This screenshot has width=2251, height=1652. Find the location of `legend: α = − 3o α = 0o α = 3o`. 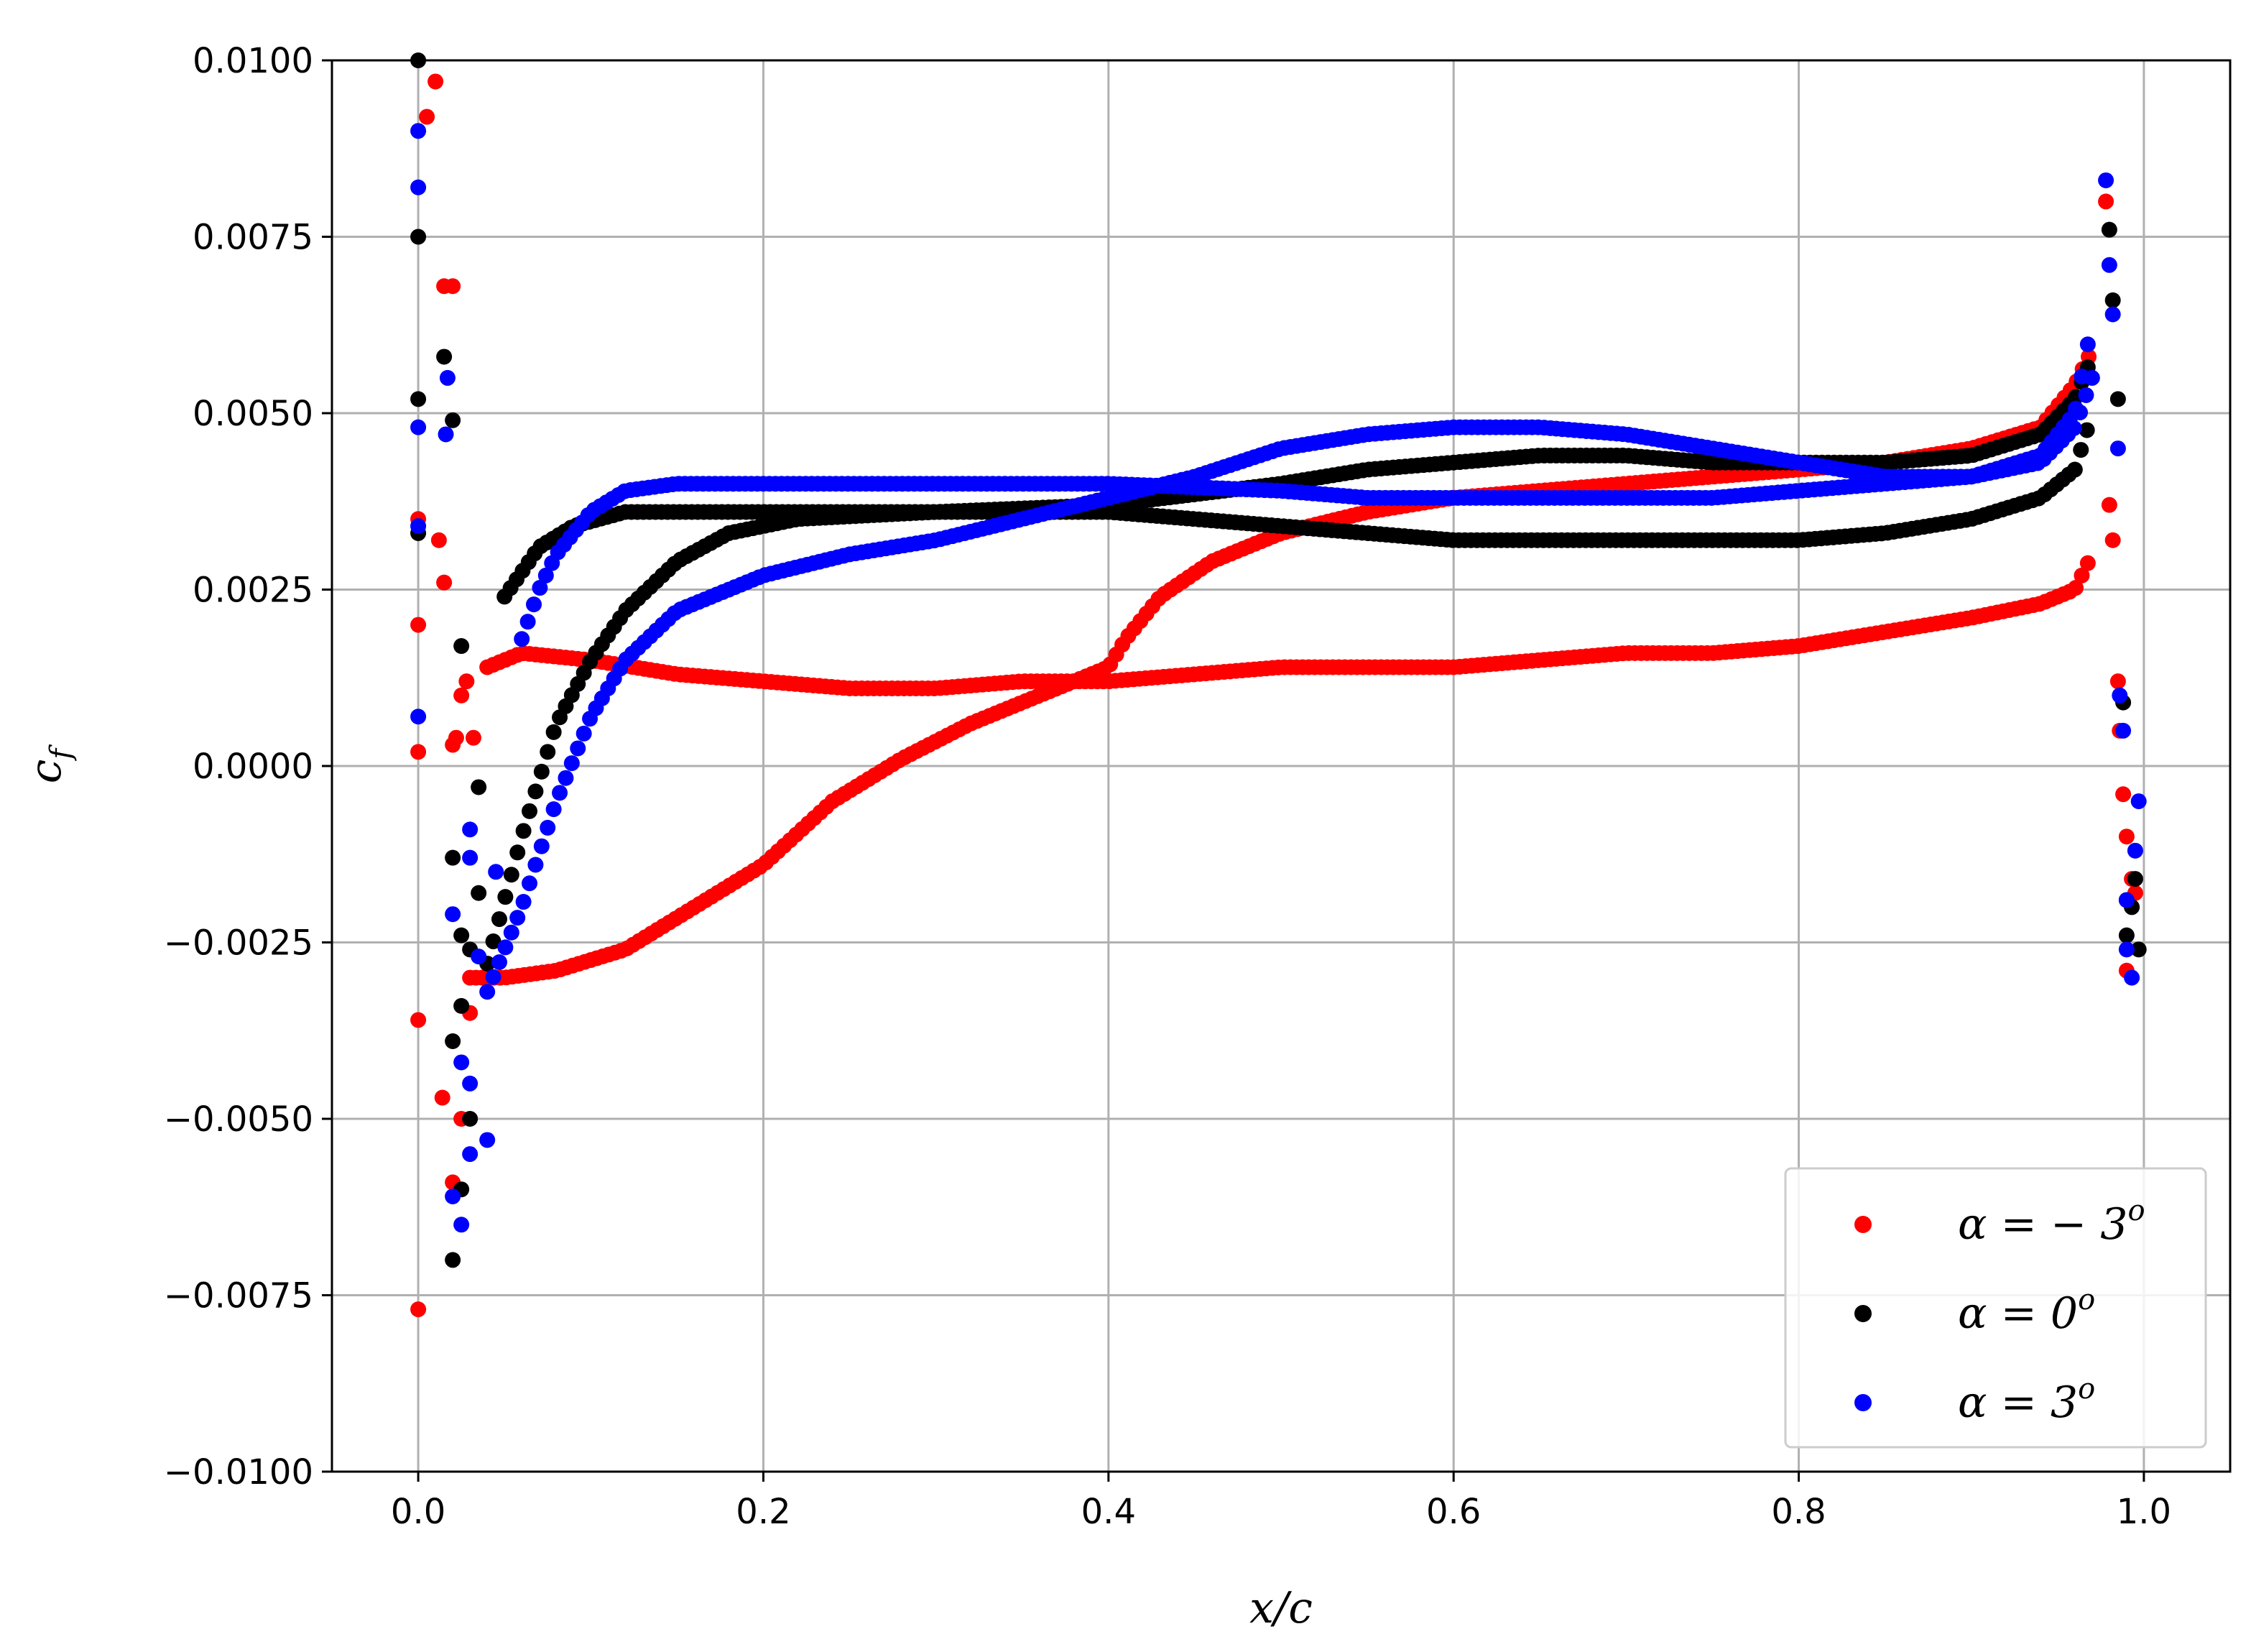

legend: α = − 3o α = 0o α = 3o is located at coordinates (1995, 1308).